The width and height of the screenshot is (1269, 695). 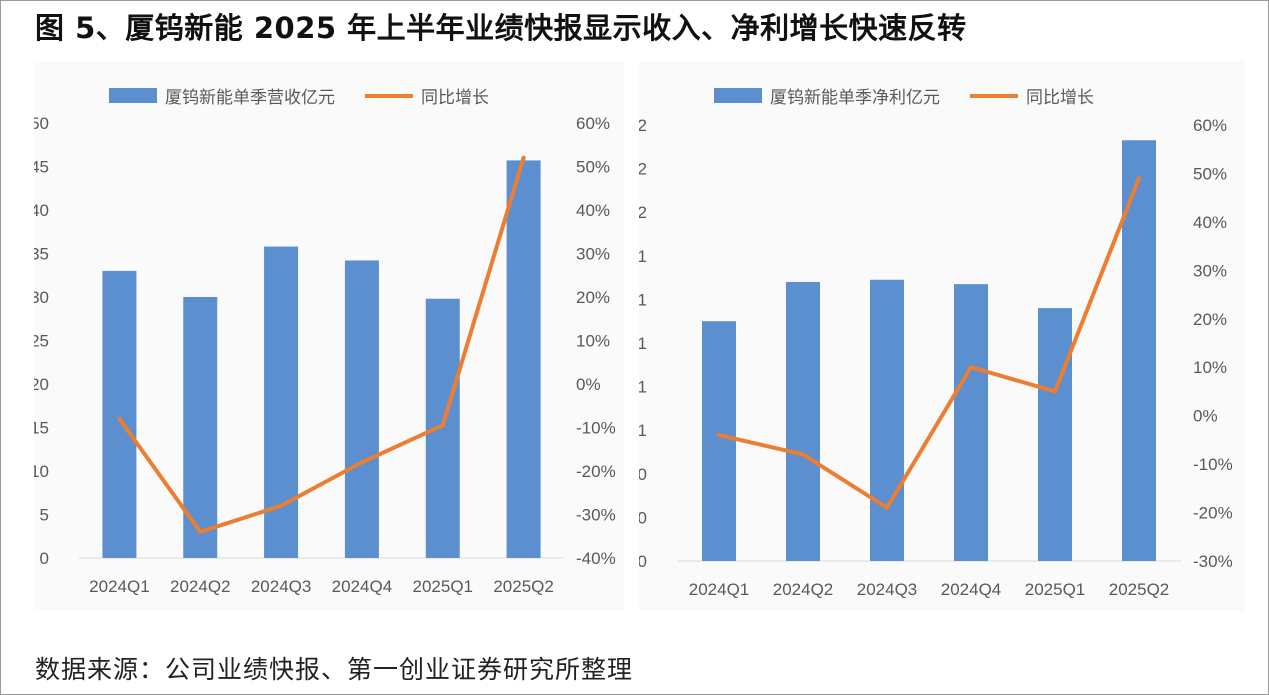 I want to click on y-left-tick-label: 35, so click(x=41, y=254).